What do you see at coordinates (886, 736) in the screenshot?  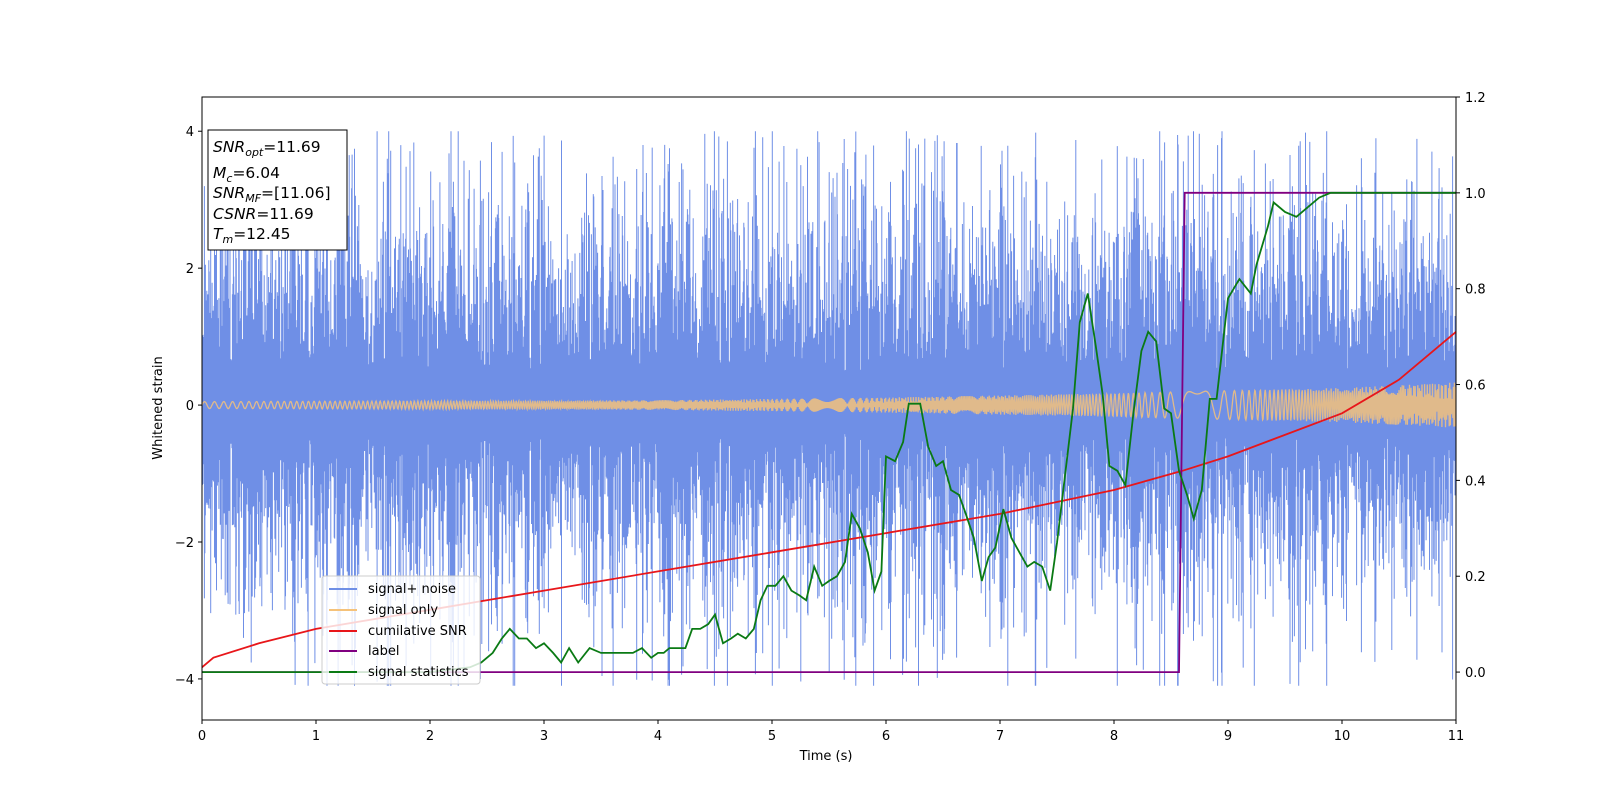 I see `x-tick-label: 6` at bounding box center [886, 736].